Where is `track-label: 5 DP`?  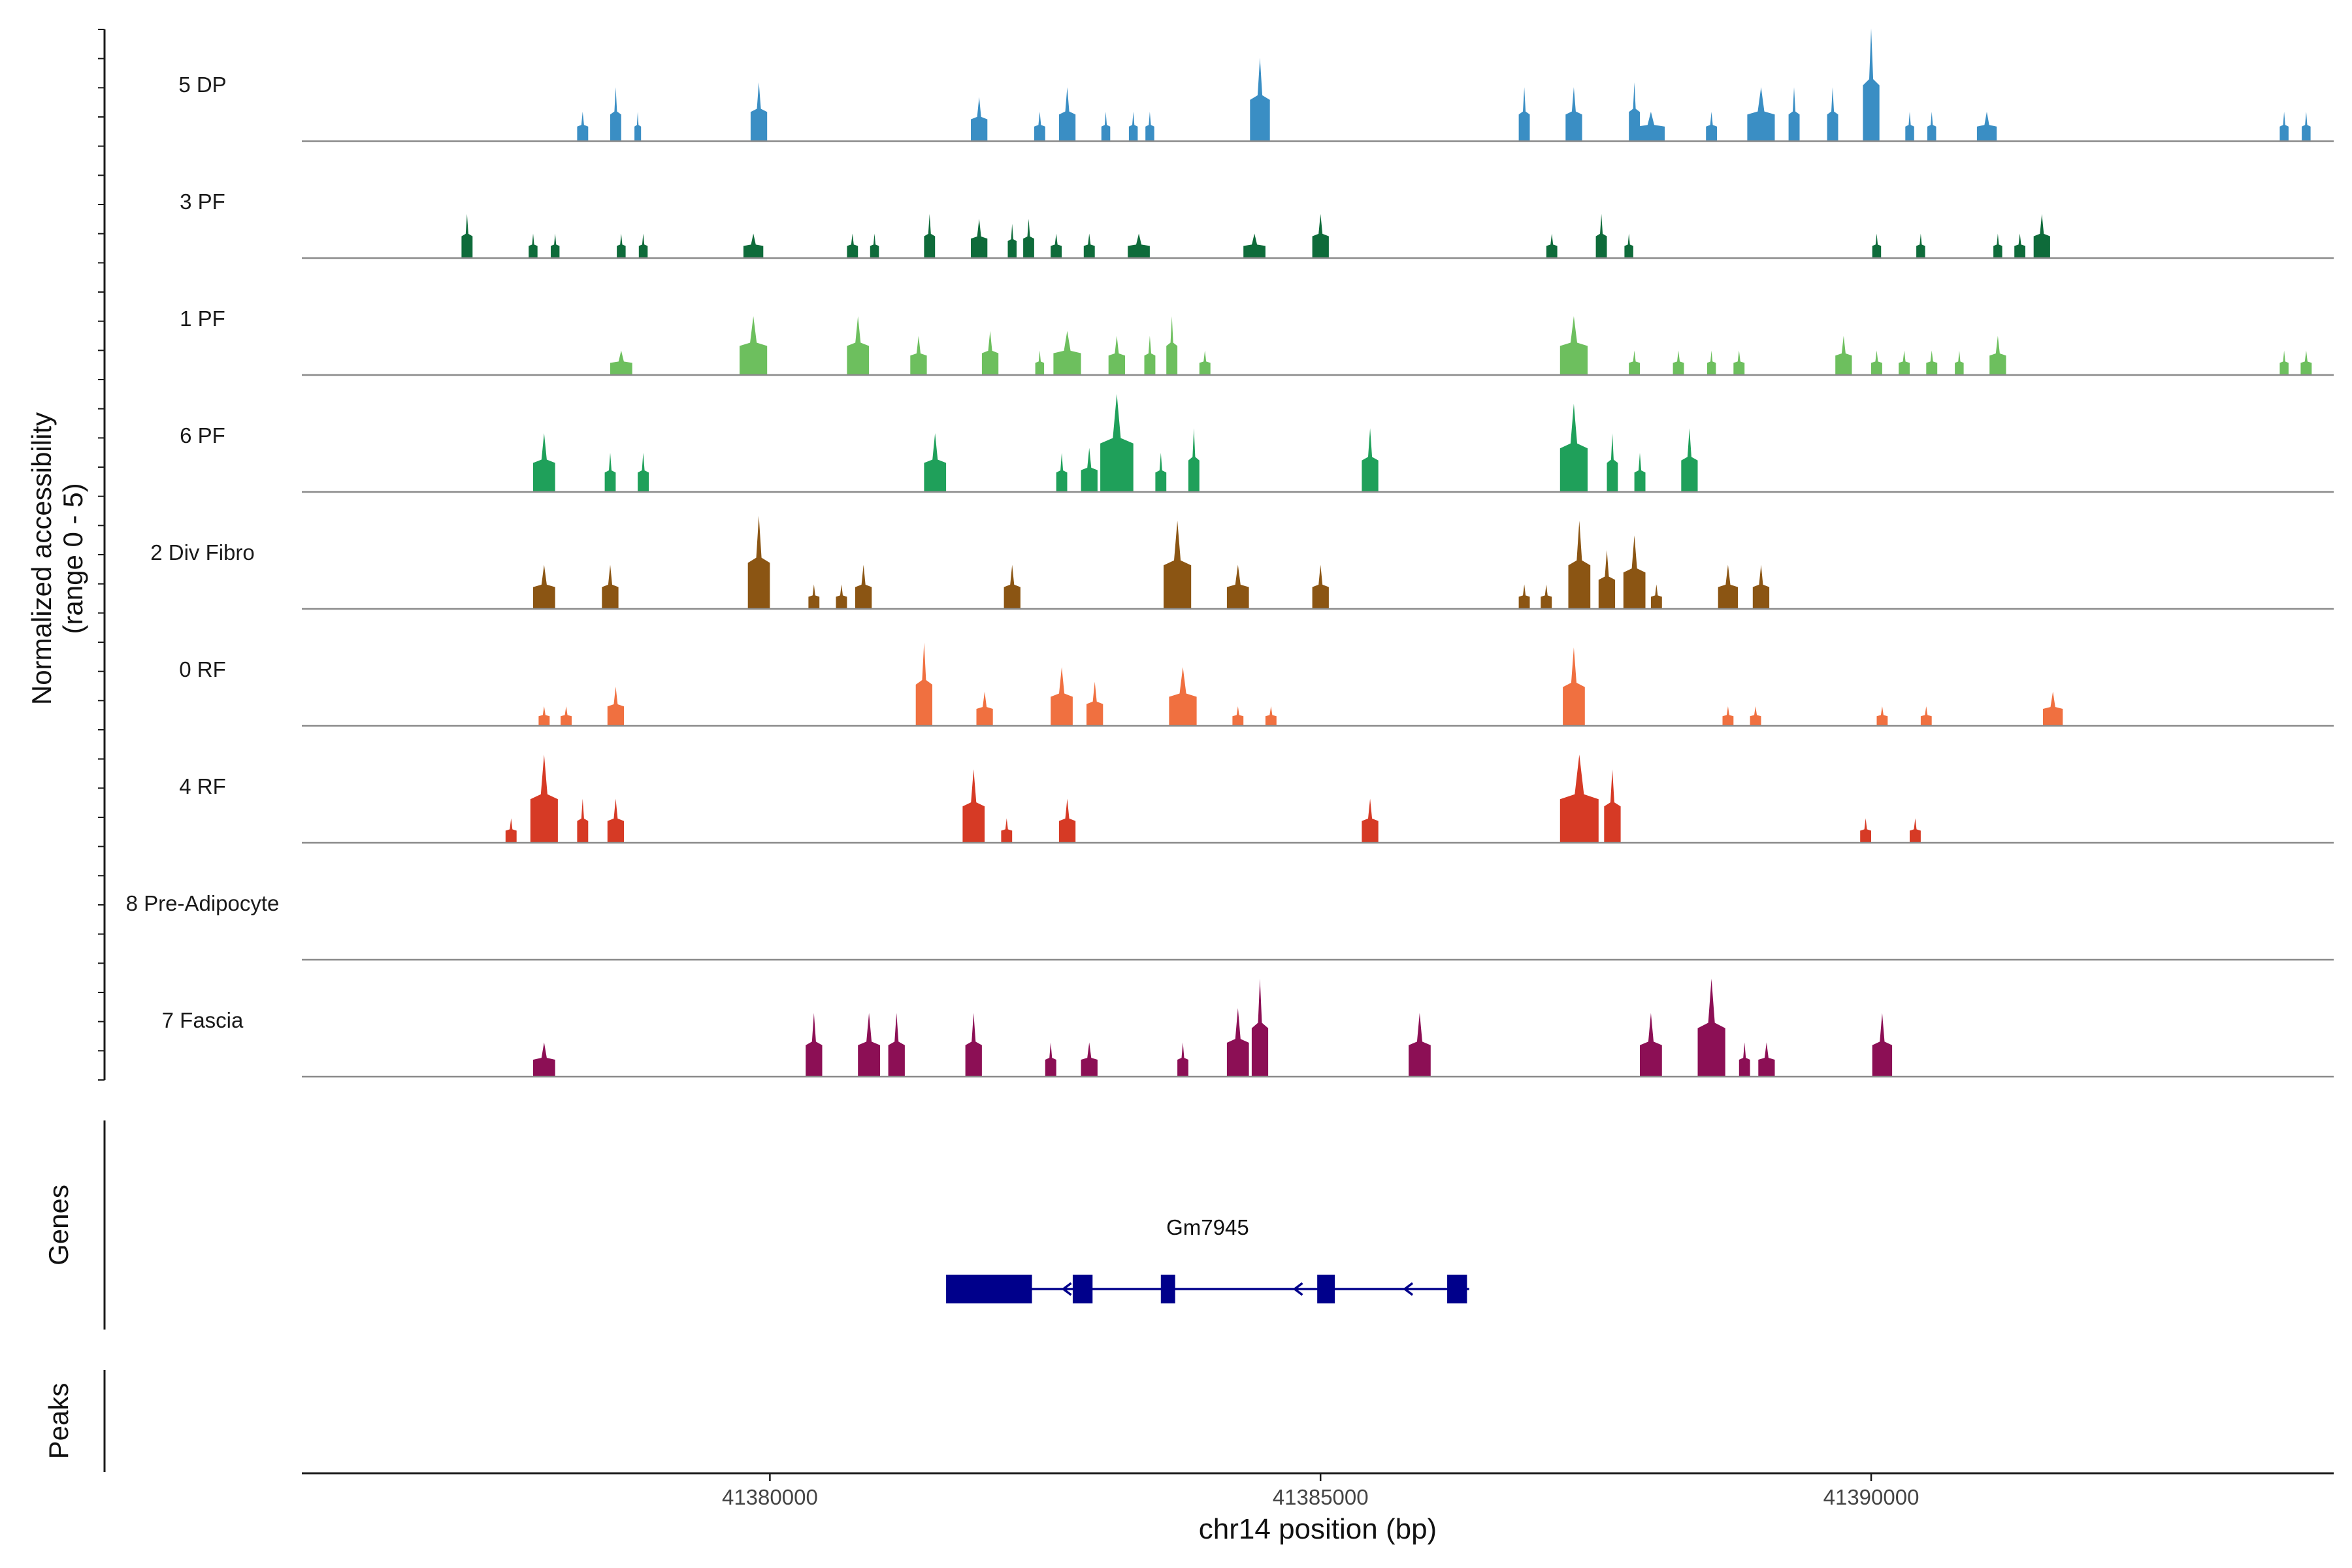
track-label: 5 DP is located at coordinates (202, 85).